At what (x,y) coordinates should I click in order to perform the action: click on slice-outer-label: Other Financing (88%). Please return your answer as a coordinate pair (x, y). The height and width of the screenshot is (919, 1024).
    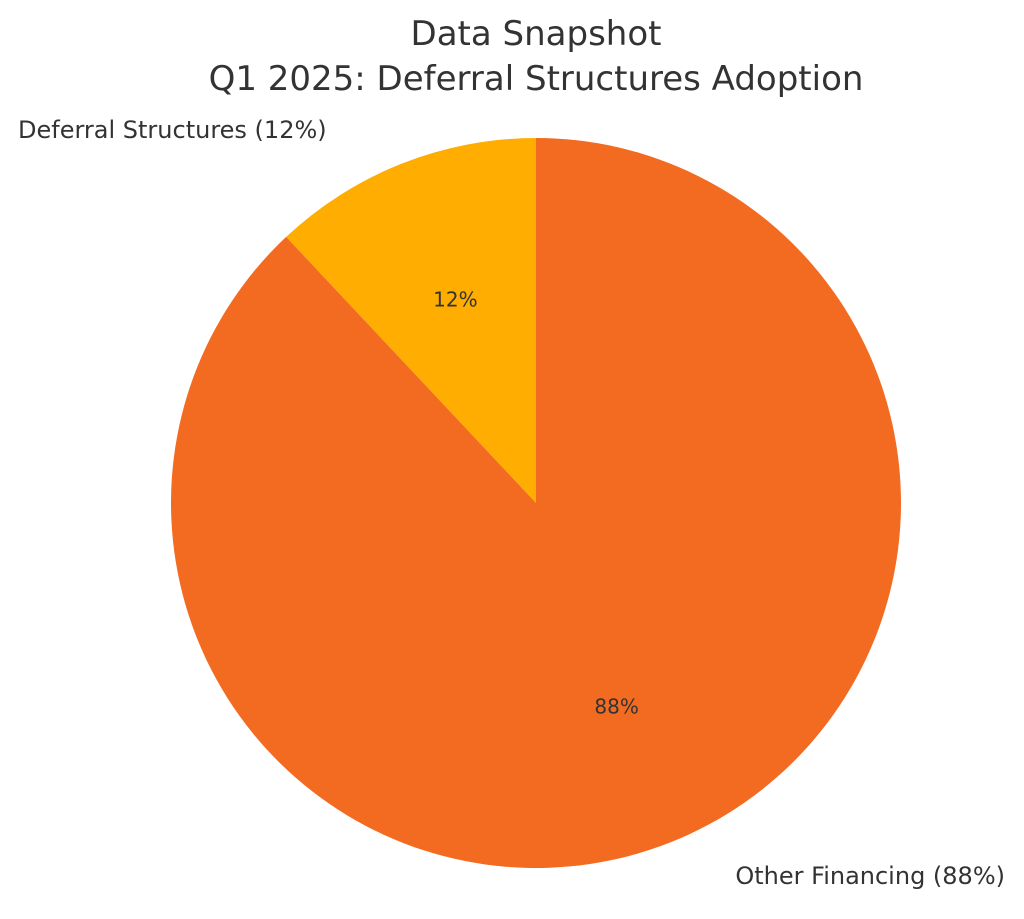
    Looking at the image, I should click on (870, 876).